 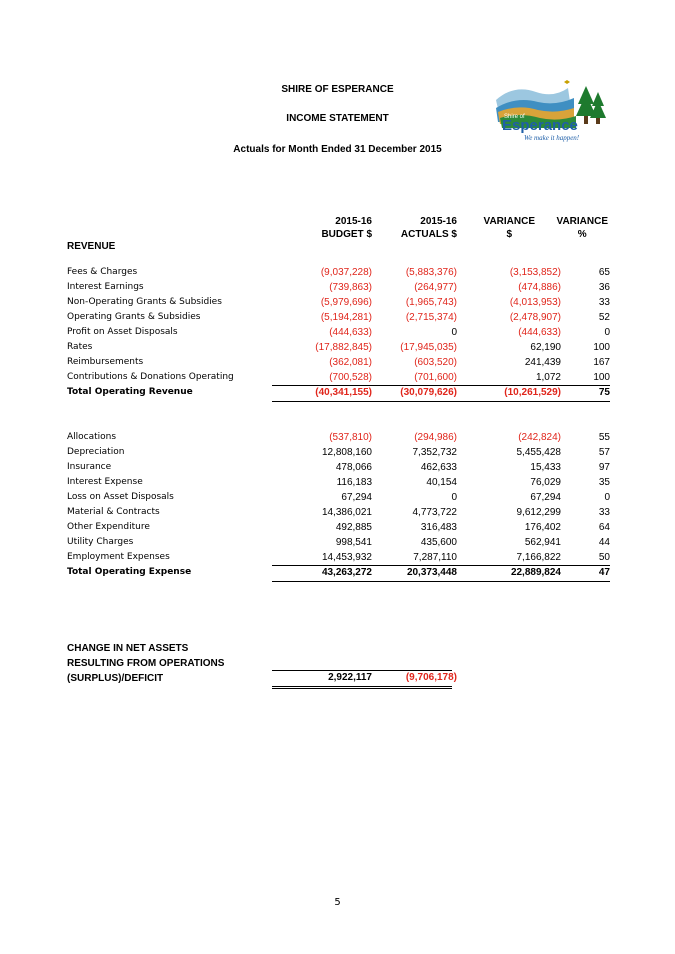 What do you see at coordinates (435, 512) in the screenshot?
I see `actuals-value: 4,773,722` at bounding box center [435, 512].